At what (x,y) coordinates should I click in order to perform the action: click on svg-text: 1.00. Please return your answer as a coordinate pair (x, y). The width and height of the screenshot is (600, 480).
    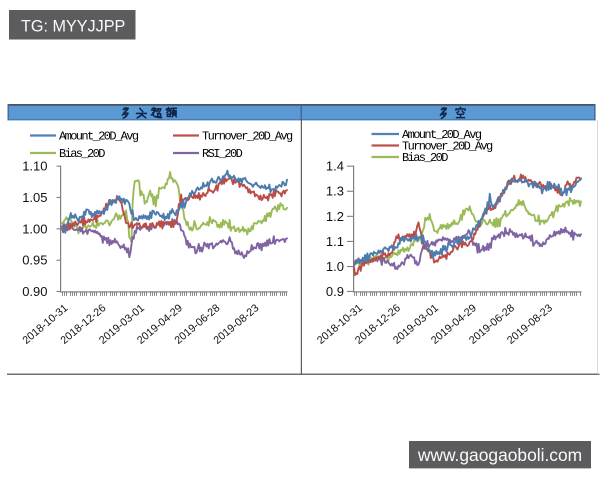
    Looking at the image, I should click on (34, 228).